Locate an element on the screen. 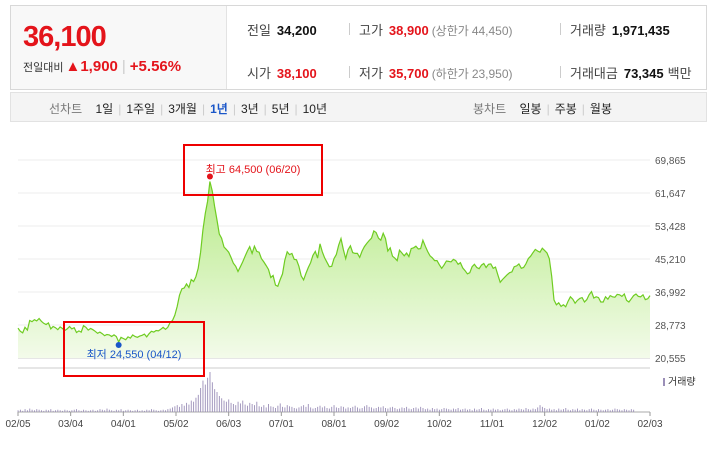 Image resolution: width=719 pixels, height=462 pixels. amount-value: 73,345 is located at coordinates (643, 73).